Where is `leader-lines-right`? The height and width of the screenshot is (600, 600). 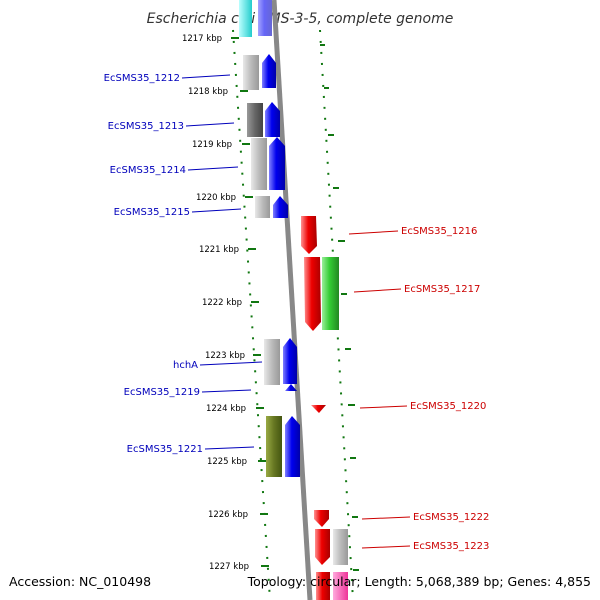
leader-lines-right is located at coordinates (379, 389).